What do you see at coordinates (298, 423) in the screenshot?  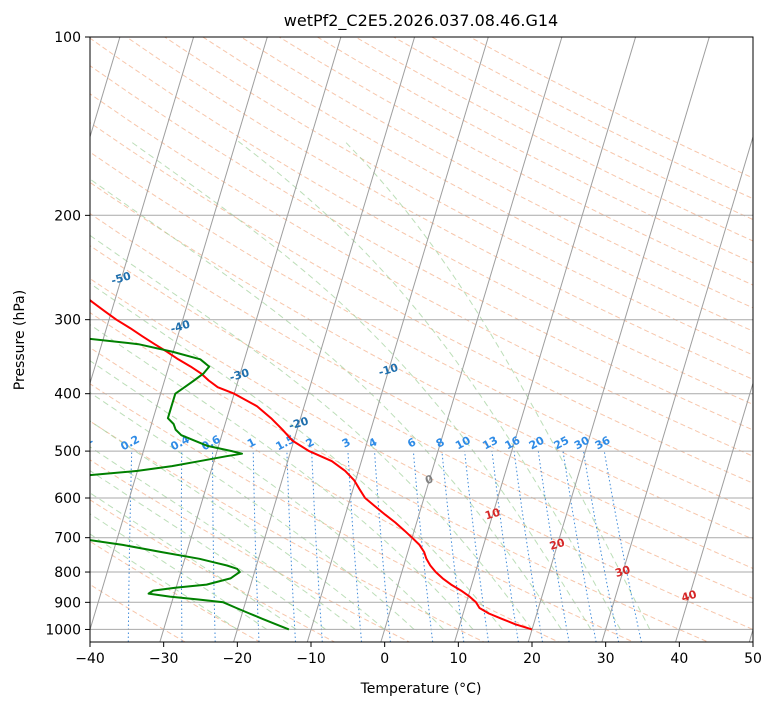 I see `isotherm-label: -20` at bounding box center [298, 423].